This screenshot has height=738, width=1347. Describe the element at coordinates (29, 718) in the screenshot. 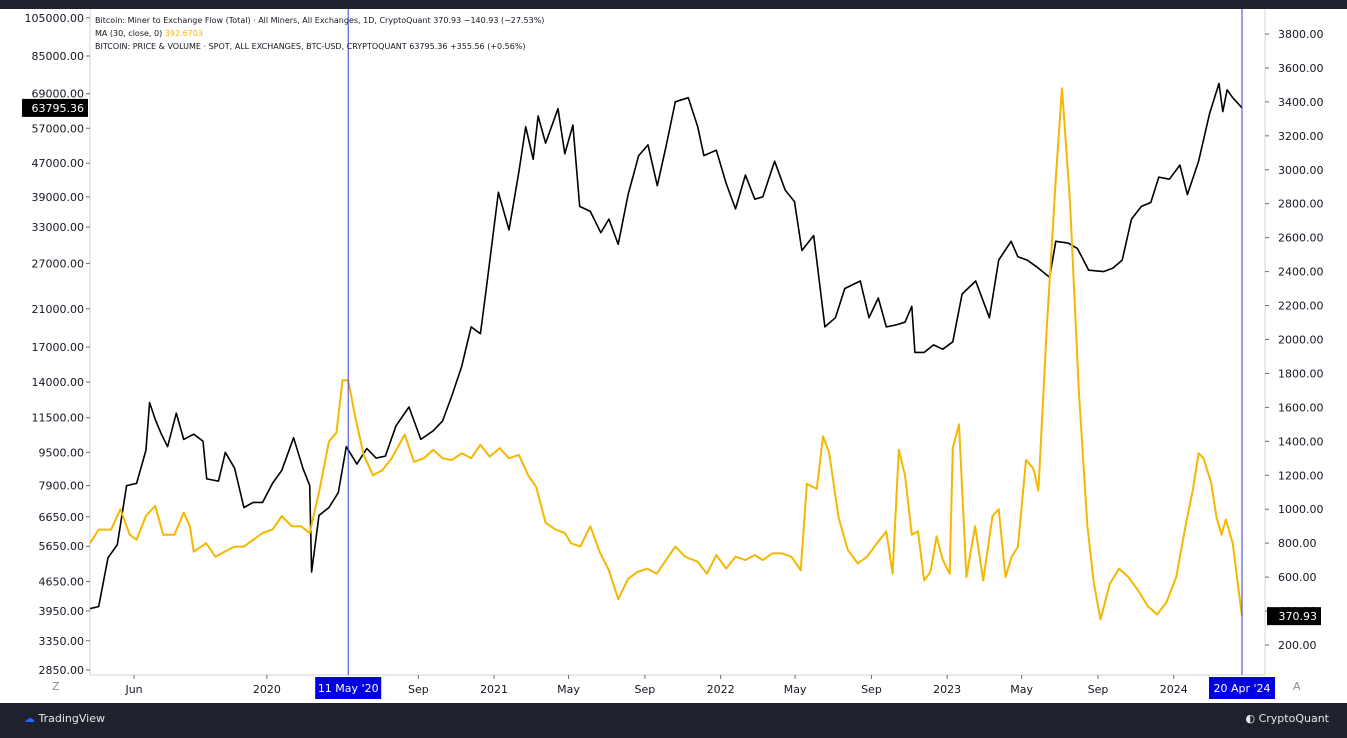

I see `tradingview-cloud-icon: ☁` at that location.